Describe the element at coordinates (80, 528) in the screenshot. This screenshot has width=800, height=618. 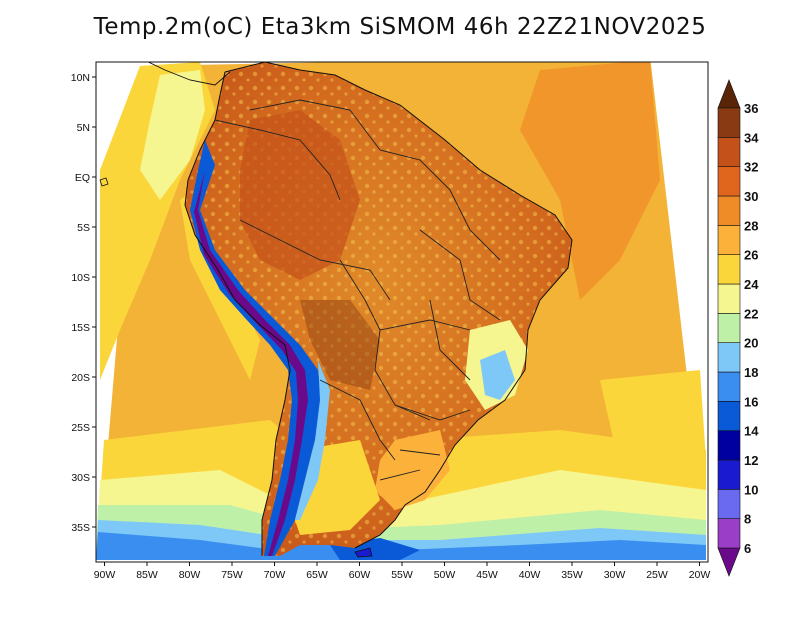
I see `lat-tick-label: 35S` at that location.